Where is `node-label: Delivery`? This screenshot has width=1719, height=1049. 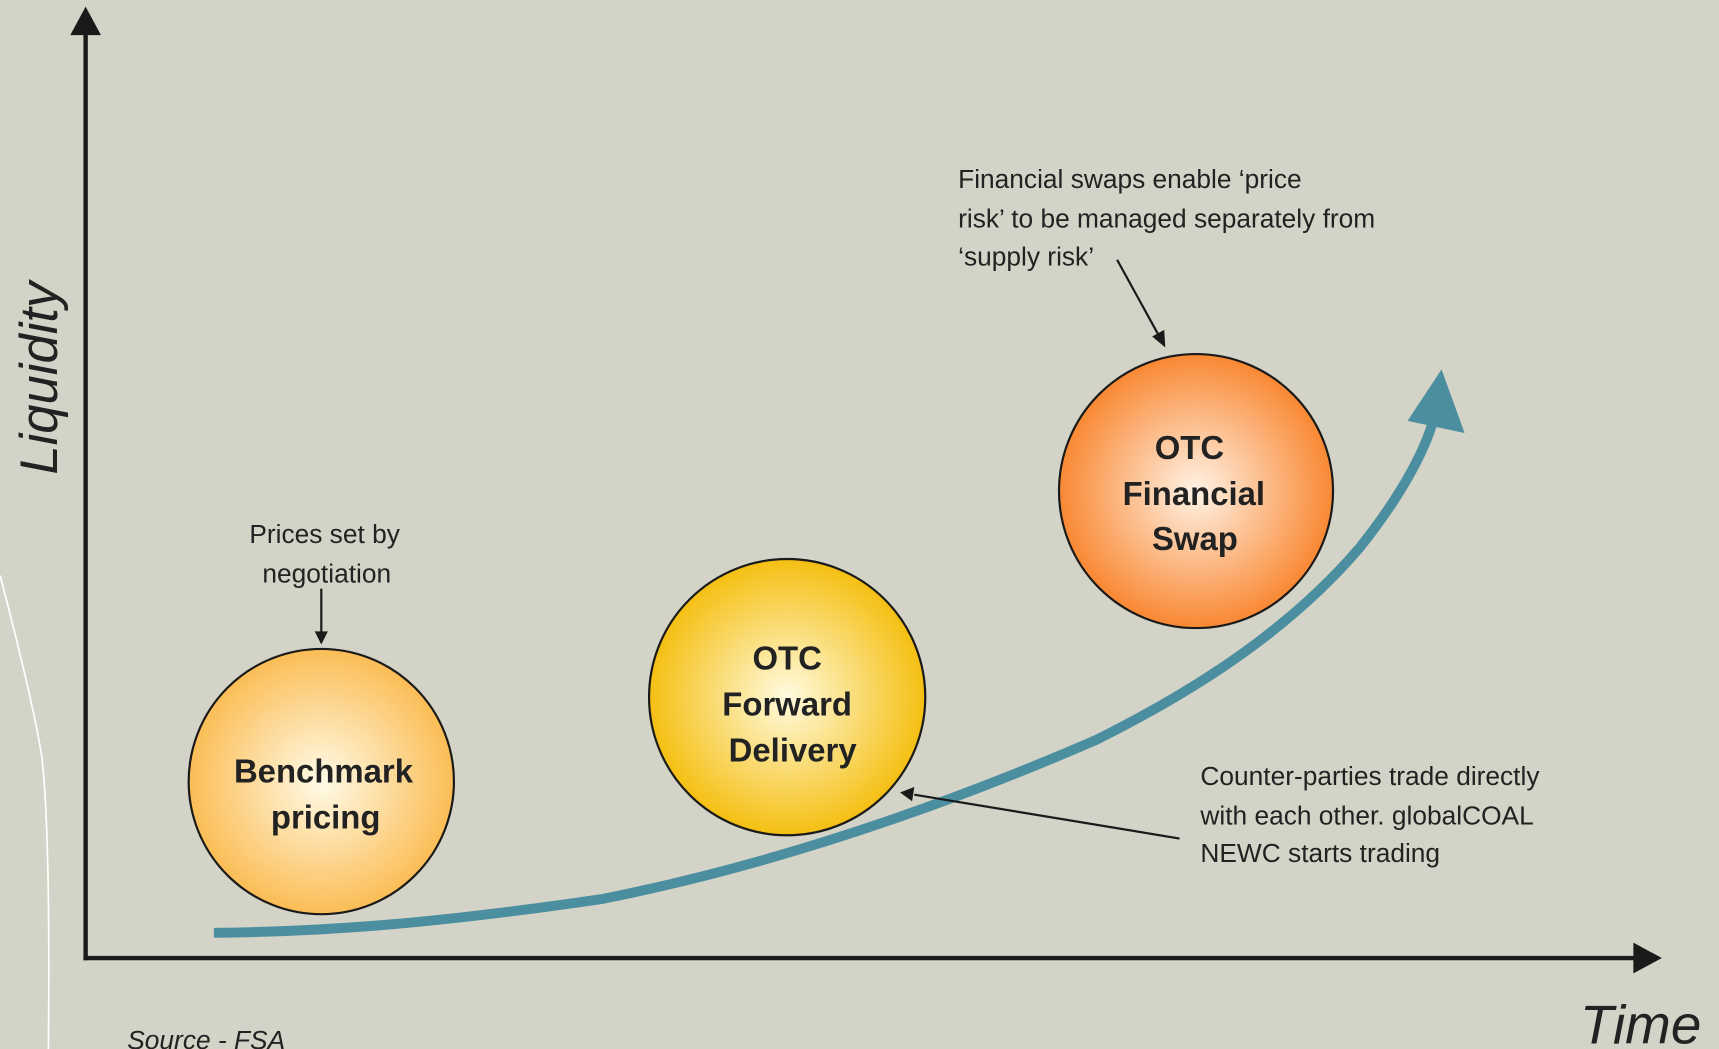
node-label: Delivery is located at coordinates (793, 750).